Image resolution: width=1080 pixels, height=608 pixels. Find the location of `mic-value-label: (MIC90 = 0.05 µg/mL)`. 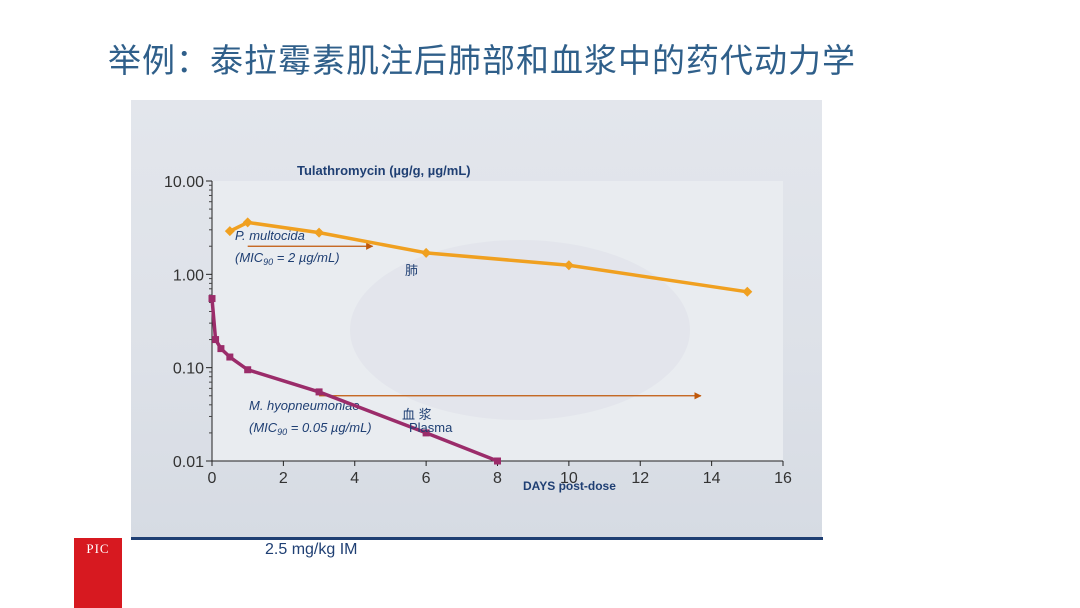

mic-value-label: (MIC90 = 0.05 µg/mL) is located at coordinates (310, 428).